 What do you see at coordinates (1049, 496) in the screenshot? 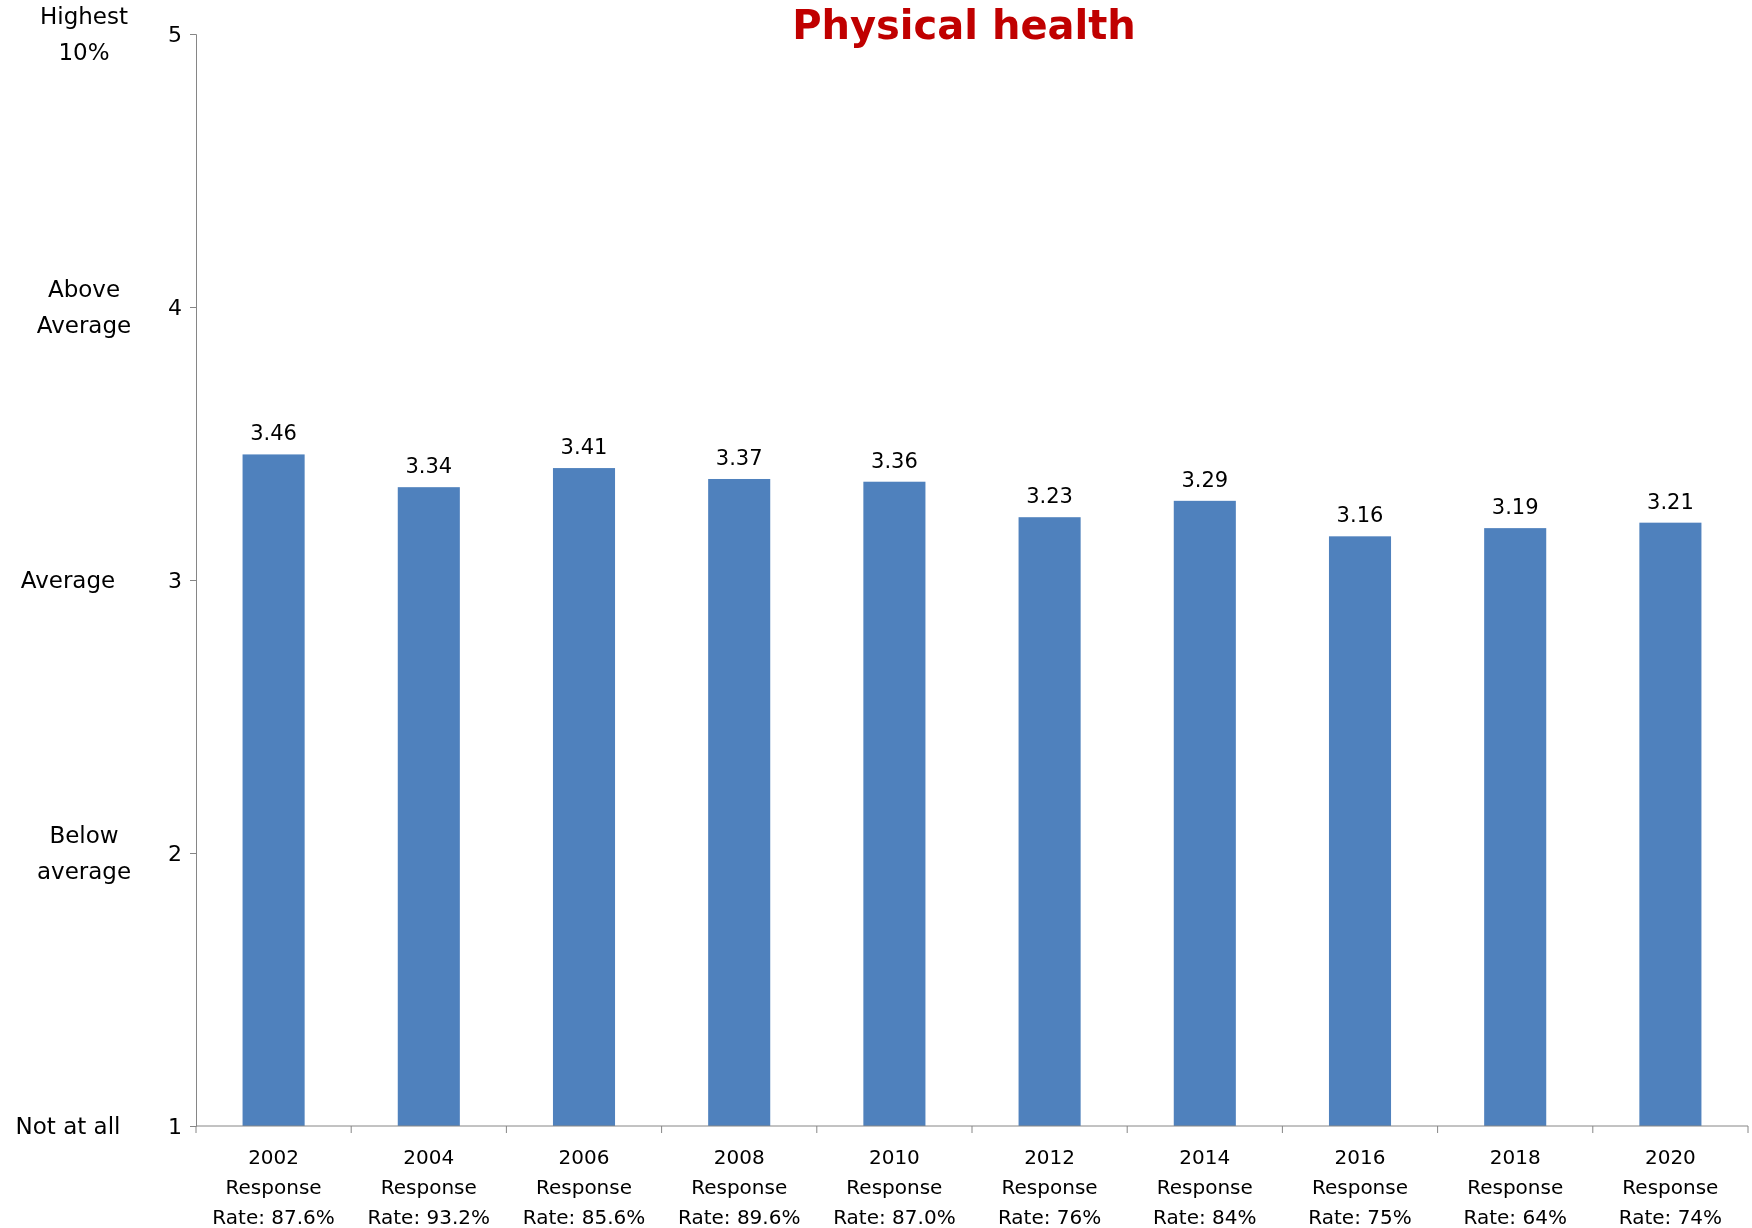
I see `data-label: 3.23` at bounding box center [1049, 496].